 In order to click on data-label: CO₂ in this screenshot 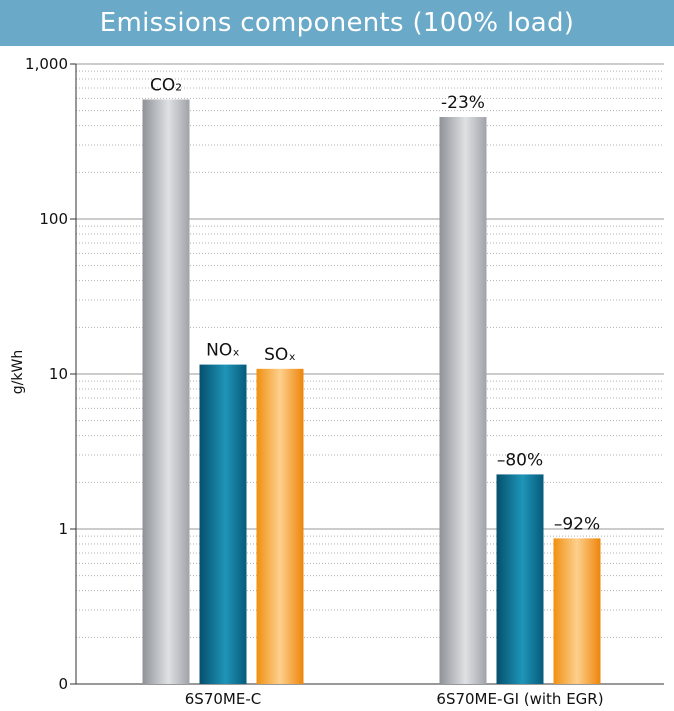, I will do `click(166, 86)`.